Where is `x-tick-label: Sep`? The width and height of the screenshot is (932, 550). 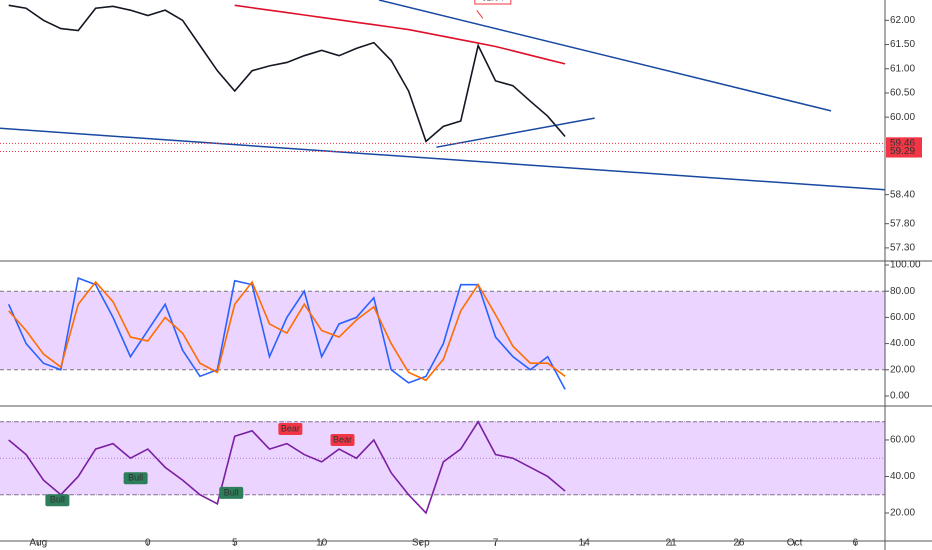
x-tick-label: Sep is located at coordinates (421, 543).